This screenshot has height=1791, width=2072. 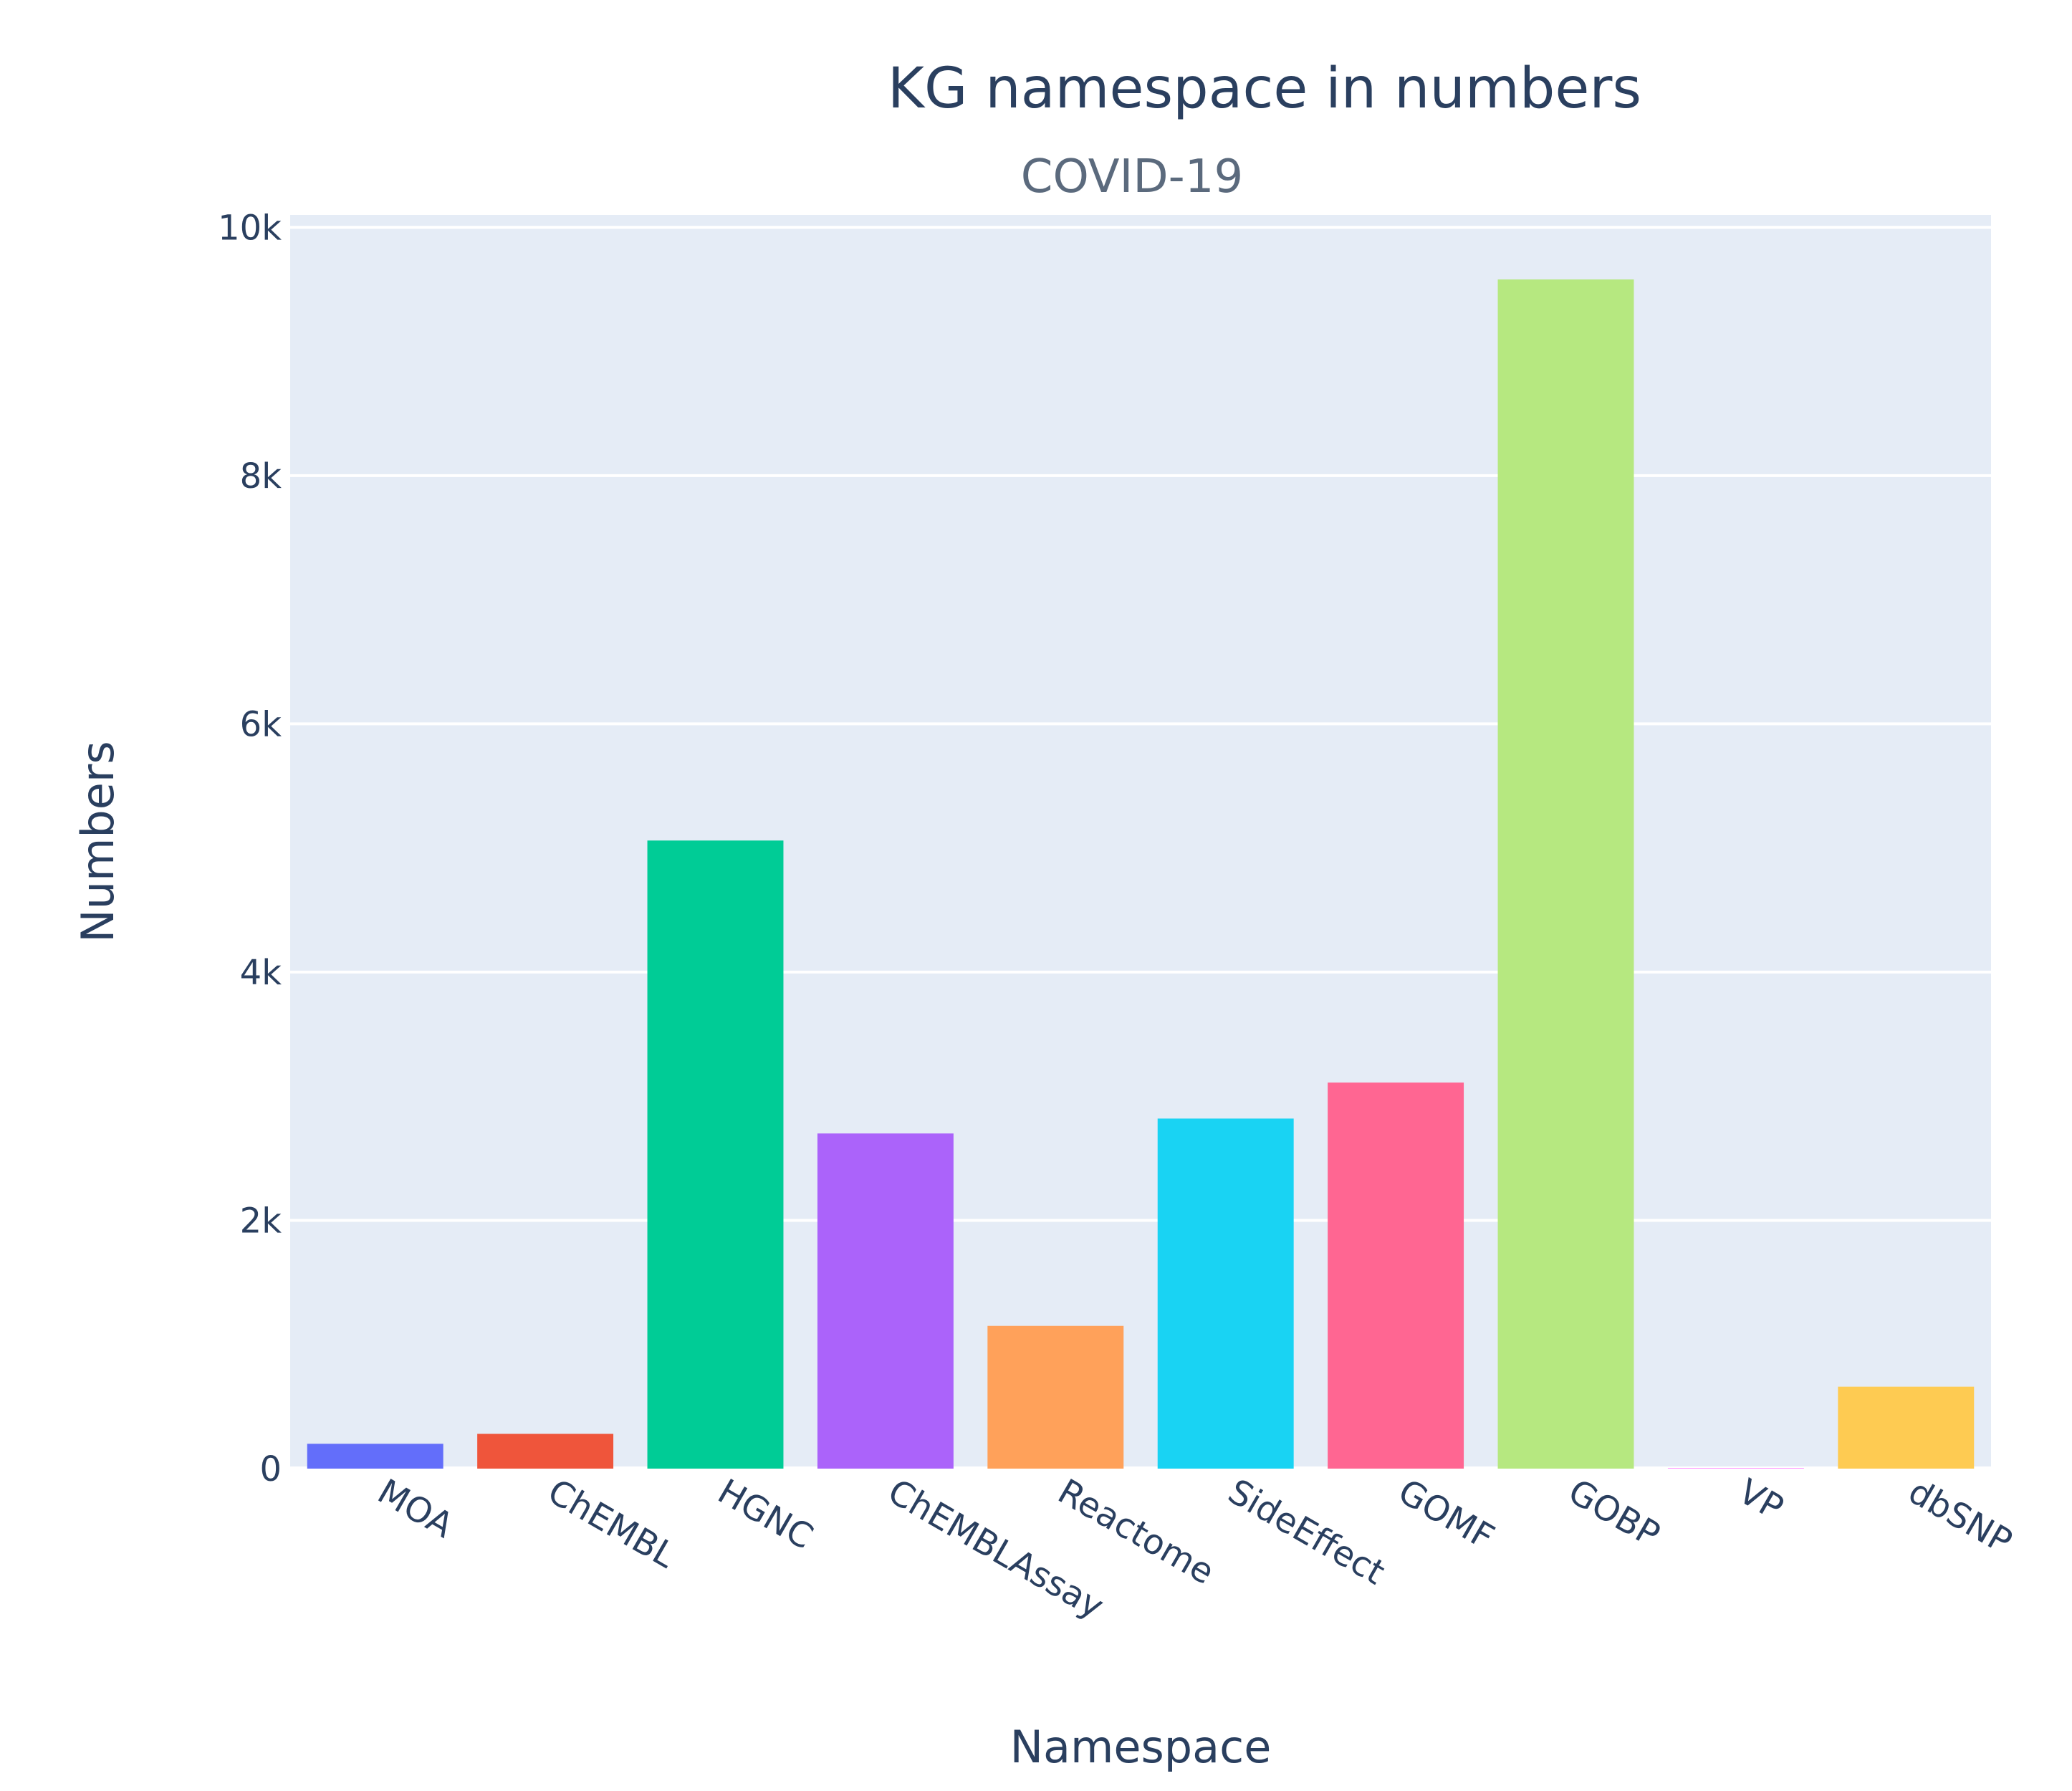 I want to click on bar-moa, so click(x=375, y=1456).